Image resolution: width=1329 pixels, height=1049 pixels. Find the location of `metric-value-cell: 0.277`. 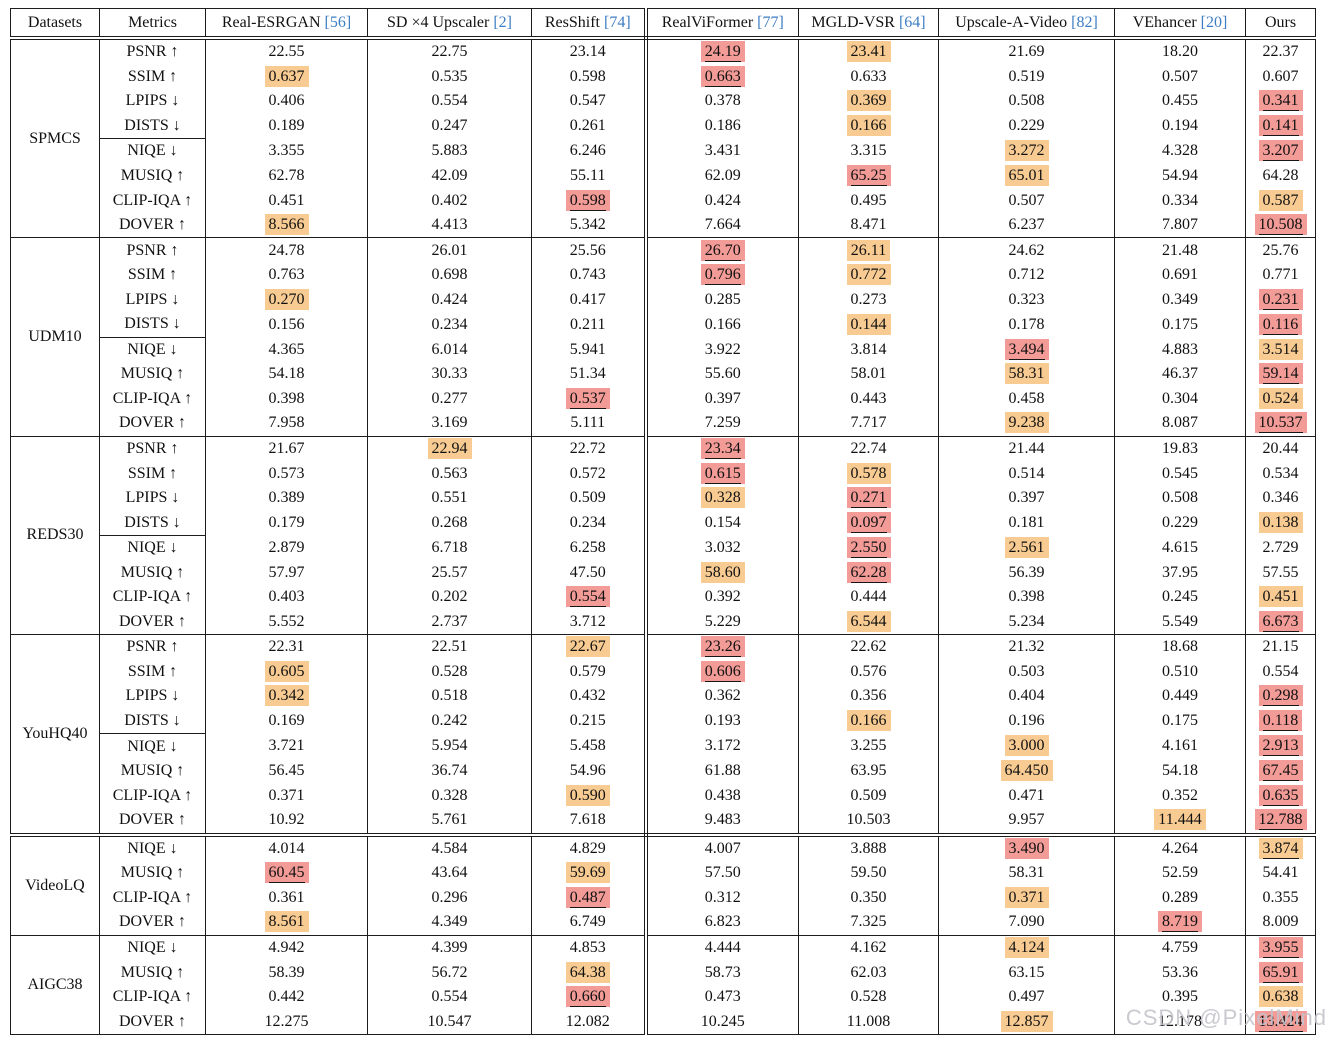

metric-value-cell: 0.277 is located at coordinates (449, 399).